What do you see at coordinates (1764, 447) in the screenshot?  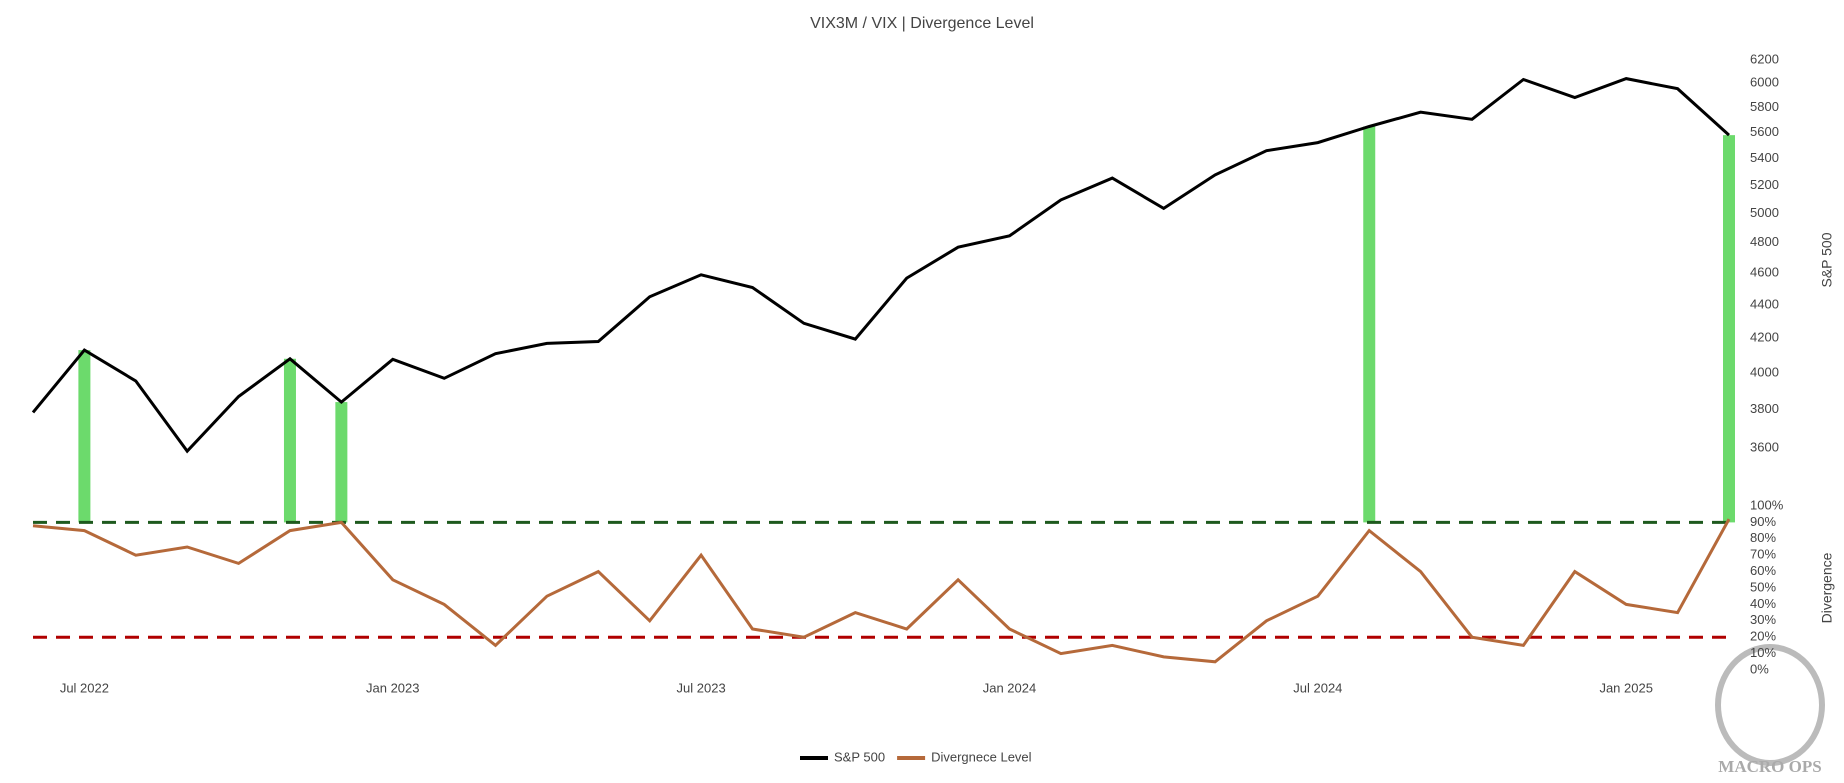 I see `y-tick-label: 3600` at bounding box center [1764, 447].